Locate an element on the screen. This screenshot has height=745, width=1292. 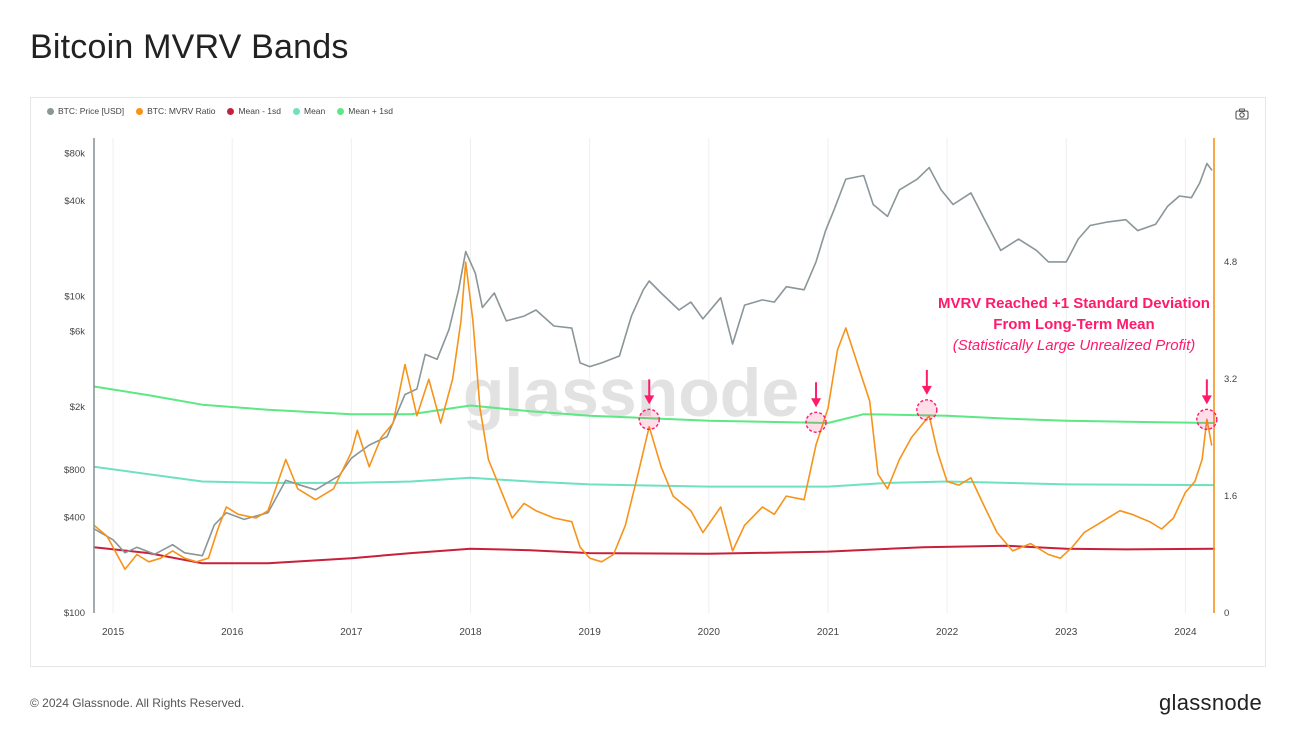
x-tick-label: 2016 is located at coordinates (232, 632).